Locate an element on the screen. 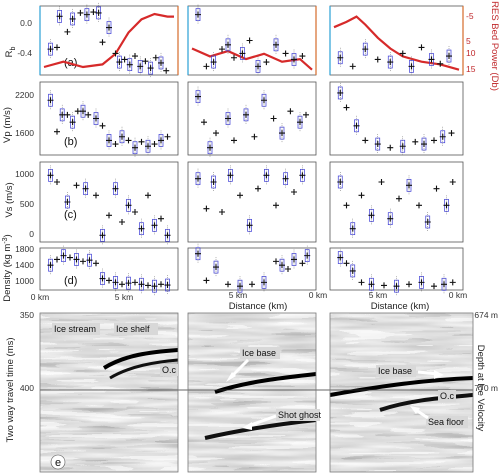  arrowhead-shotghost is located at coordinates (247, 426).